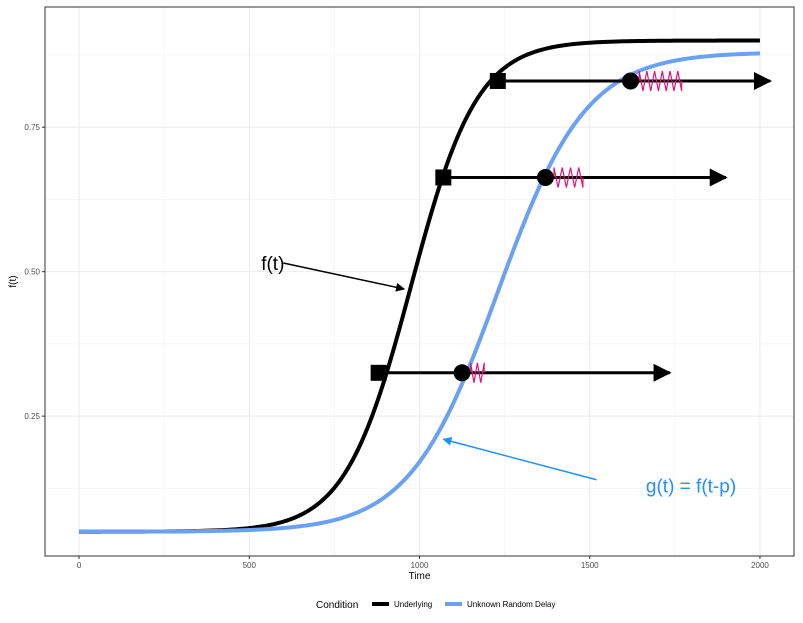  What do you see at coordinates (272, 264) in the screenshot?
I see `annotation-label: f(t)` at bounding box center [272, 264].